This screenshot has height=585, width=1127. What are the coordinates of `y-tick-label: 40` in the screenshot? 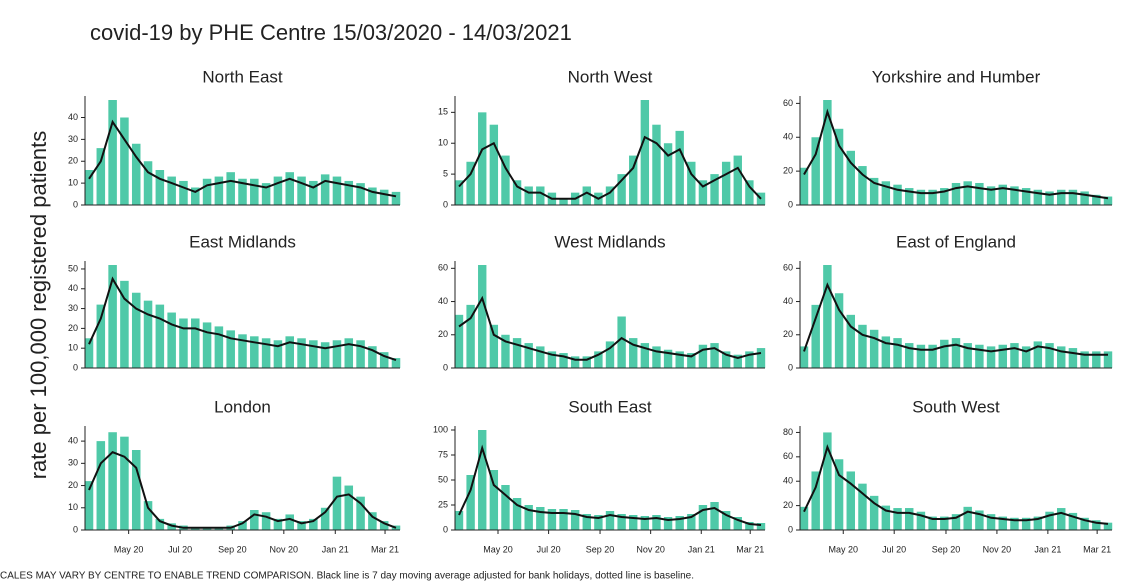 It's located at (73, 117).